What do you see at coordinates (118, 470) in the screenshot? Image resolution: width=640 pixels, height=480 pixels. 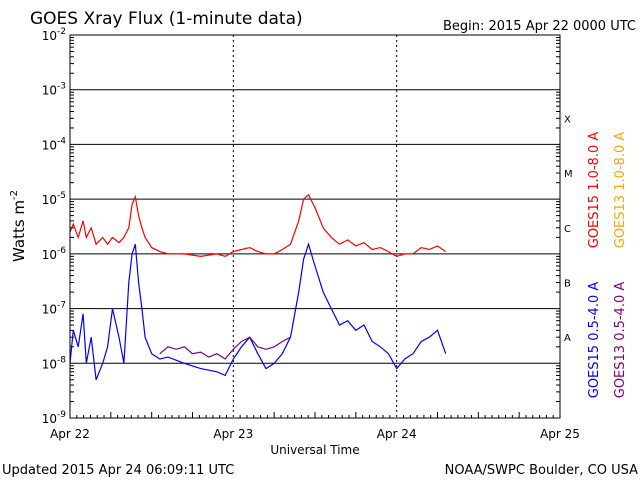 I see `updated-timestamp: Updated 2015 Apr 24 06:09:11 UTC` at bounding box center [118, 470].